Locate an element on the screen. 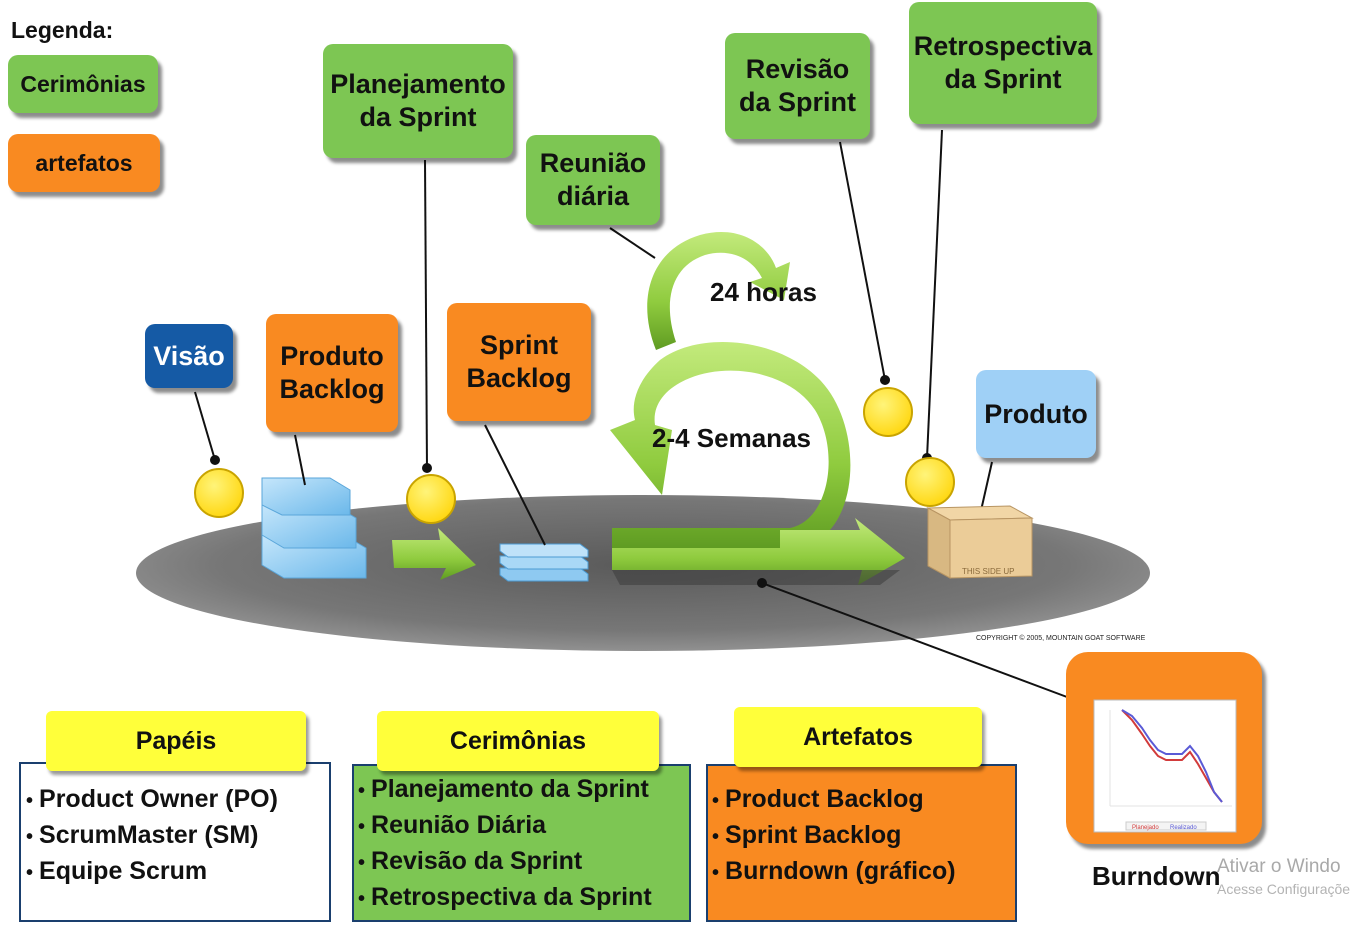 The image size is (1354, 938). product-backlog-blocks is located at coordinates (314, 528).